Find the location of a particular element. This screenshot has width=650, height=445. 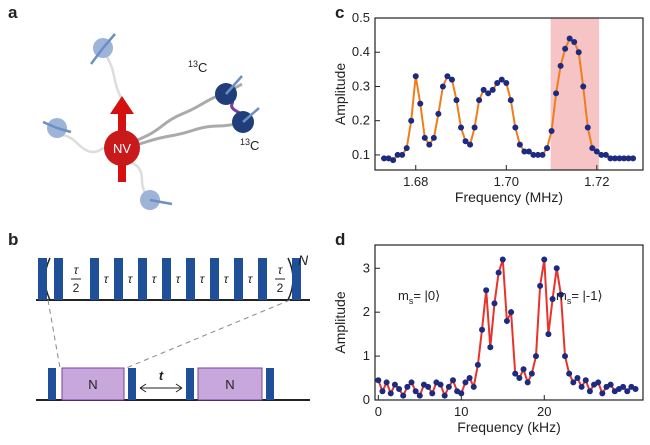

x-tick-label: 1.72 is located at coordinates (596, 181).